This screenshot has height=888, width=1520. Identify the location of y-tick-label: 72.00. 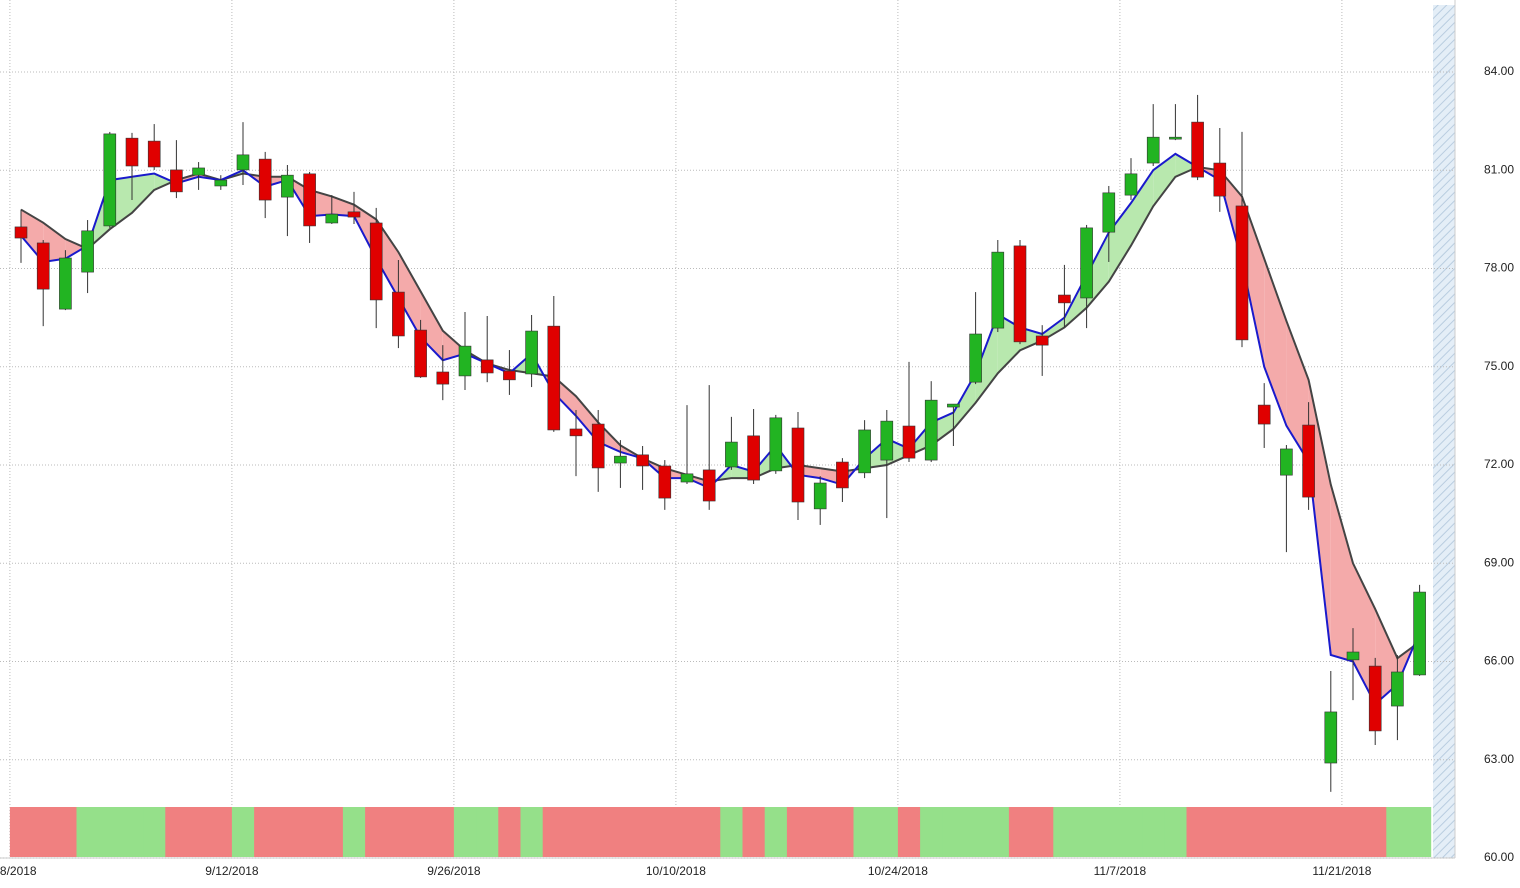
(1499, 464).